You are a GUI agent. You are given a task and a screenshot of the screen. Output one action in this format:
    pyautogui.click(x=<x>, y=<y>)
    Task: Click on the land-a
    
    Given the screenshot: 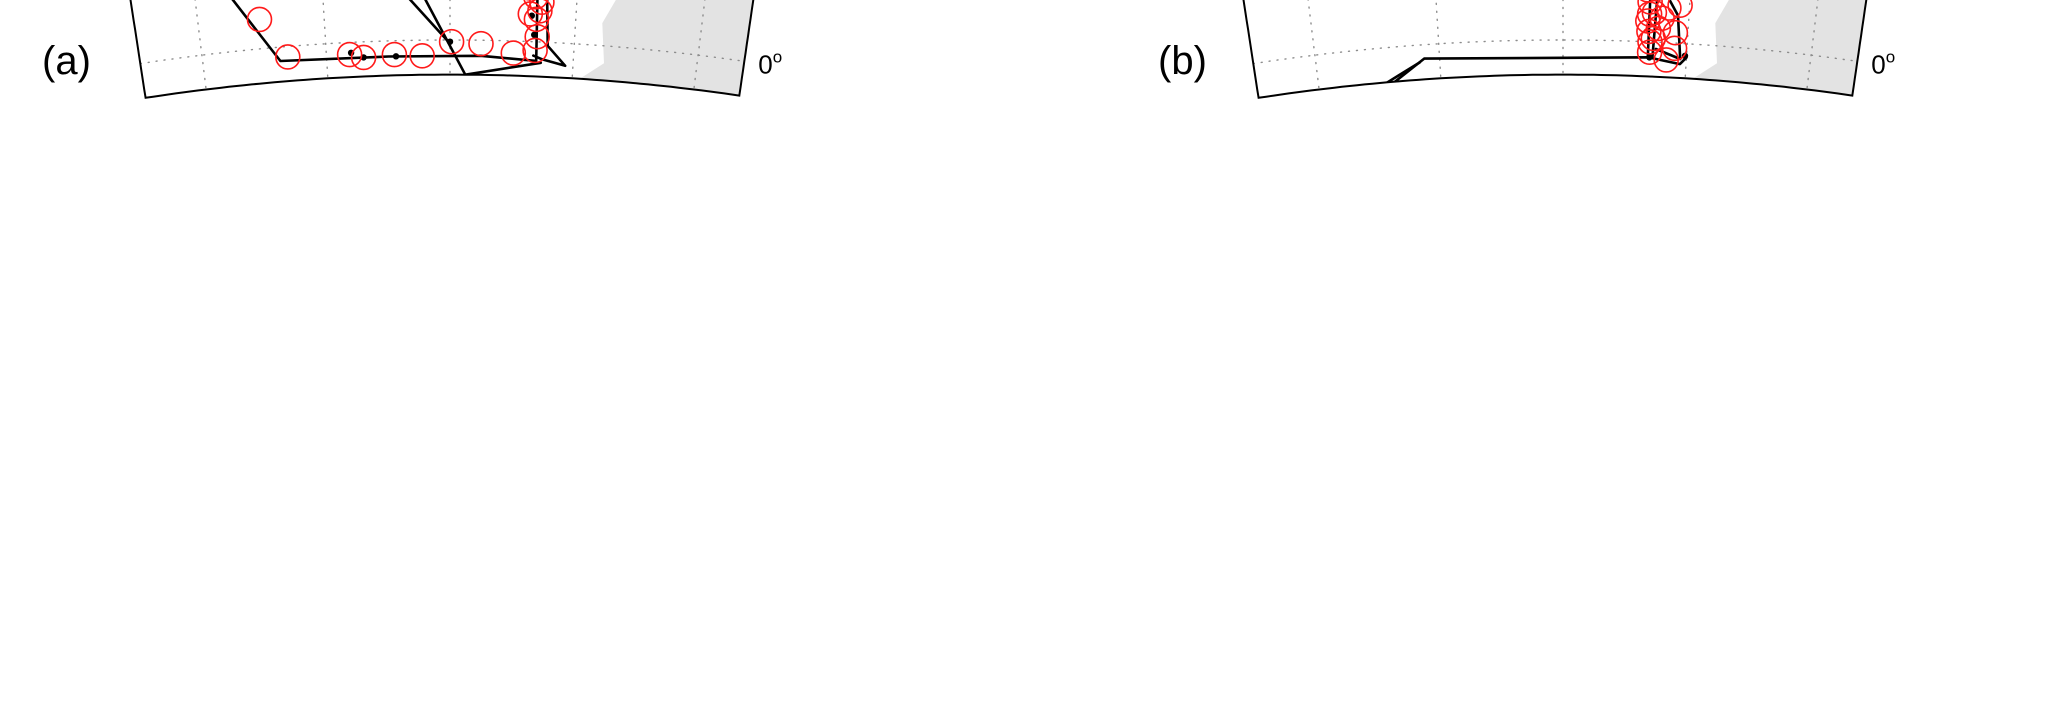 What is the action you would take?
    pyautogui.click(x=693, y=49)
    